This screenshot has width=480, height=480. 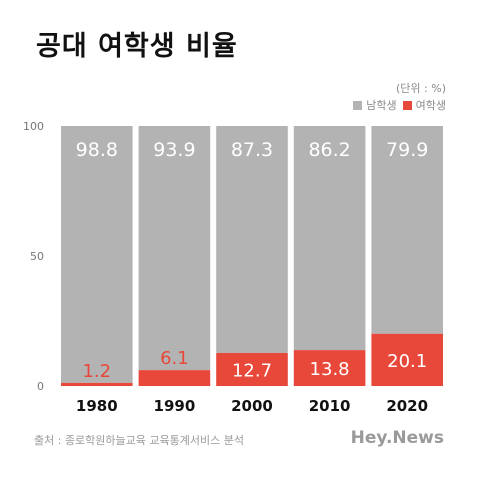 I want to click on y-tick-label: 50, so click(x=37, y=256).